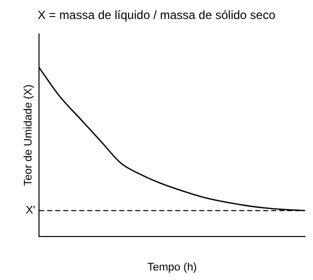 This screenshot has width=313, height=280. Describe the element at coordinates (156, 15) in the screenshot. I see `chart-title: X = massa de líquido / massa de sólido seco` at that location.